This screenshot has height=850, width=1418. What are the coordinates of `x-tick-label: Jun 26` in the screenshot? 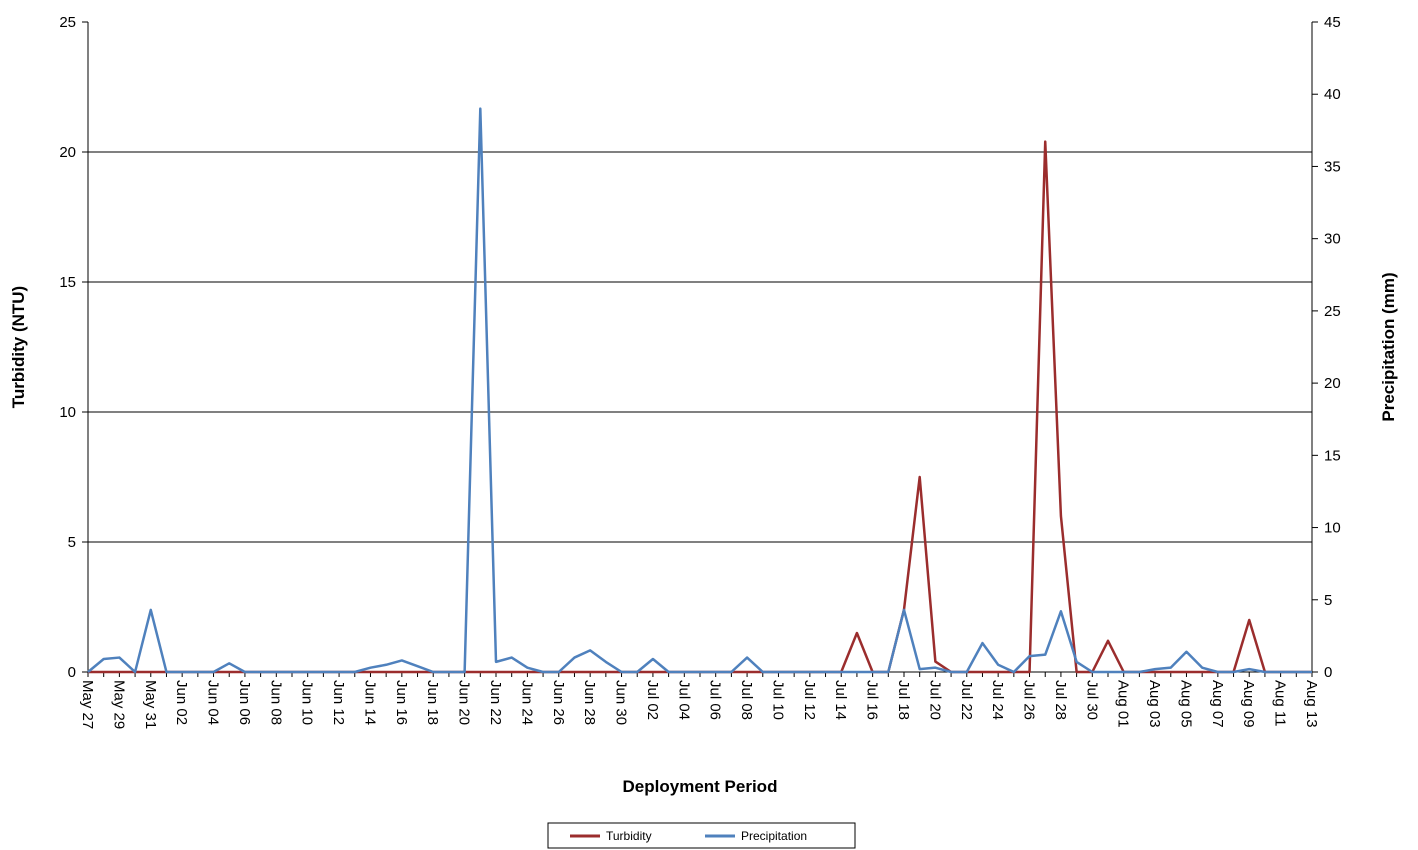 It's located at (558, 702).